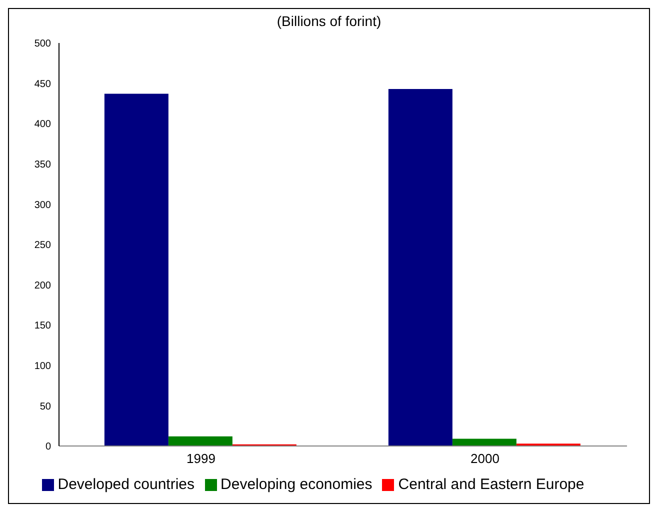  I want to click on legend-label: Central and Eastern Europe, so click(491, 484).